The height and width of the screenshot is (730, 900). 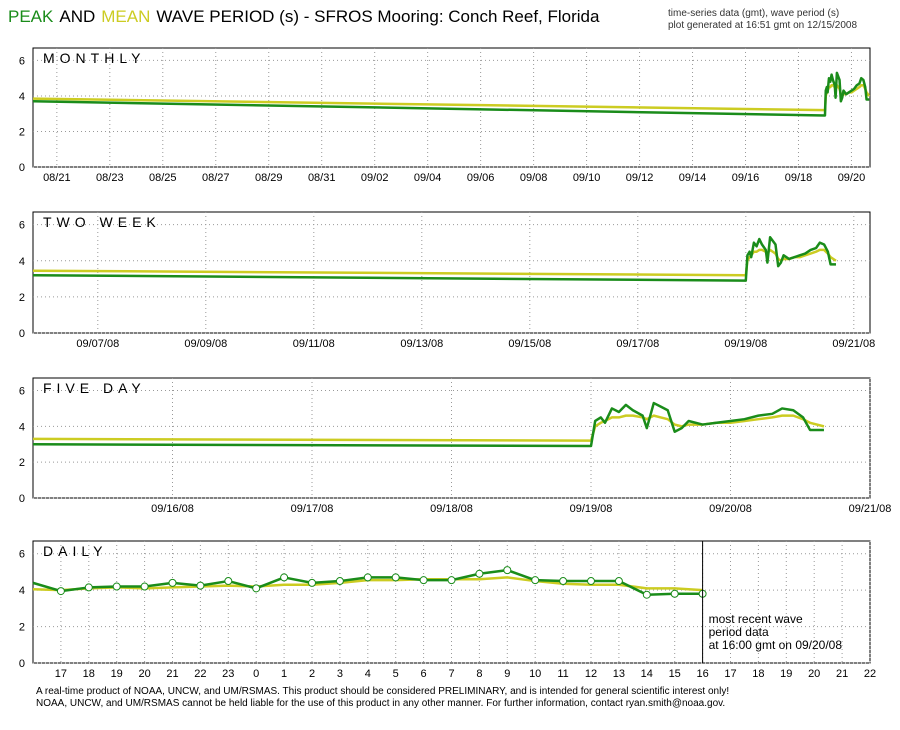 What do you see at coordinates (693, 178) in the screenshot?
I see `x-tick-label: 09/14` at bounding box center [693, 178].